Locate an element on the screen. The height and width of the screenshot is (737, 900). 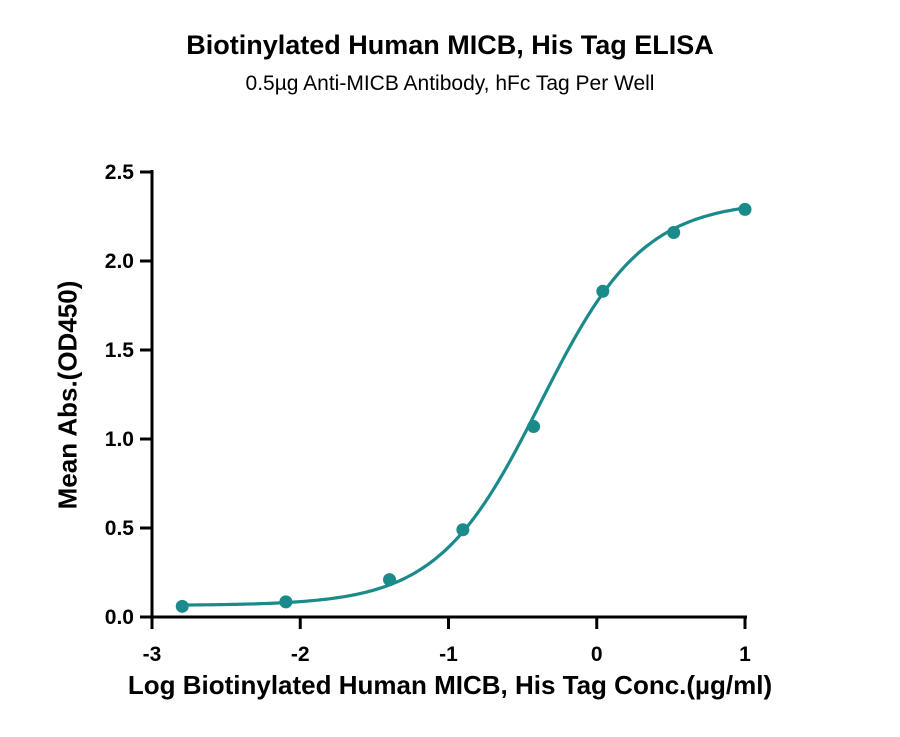
chart-title: Biotinylated Human MICB, His Tag ELISA is located at coordinates (450, 45).